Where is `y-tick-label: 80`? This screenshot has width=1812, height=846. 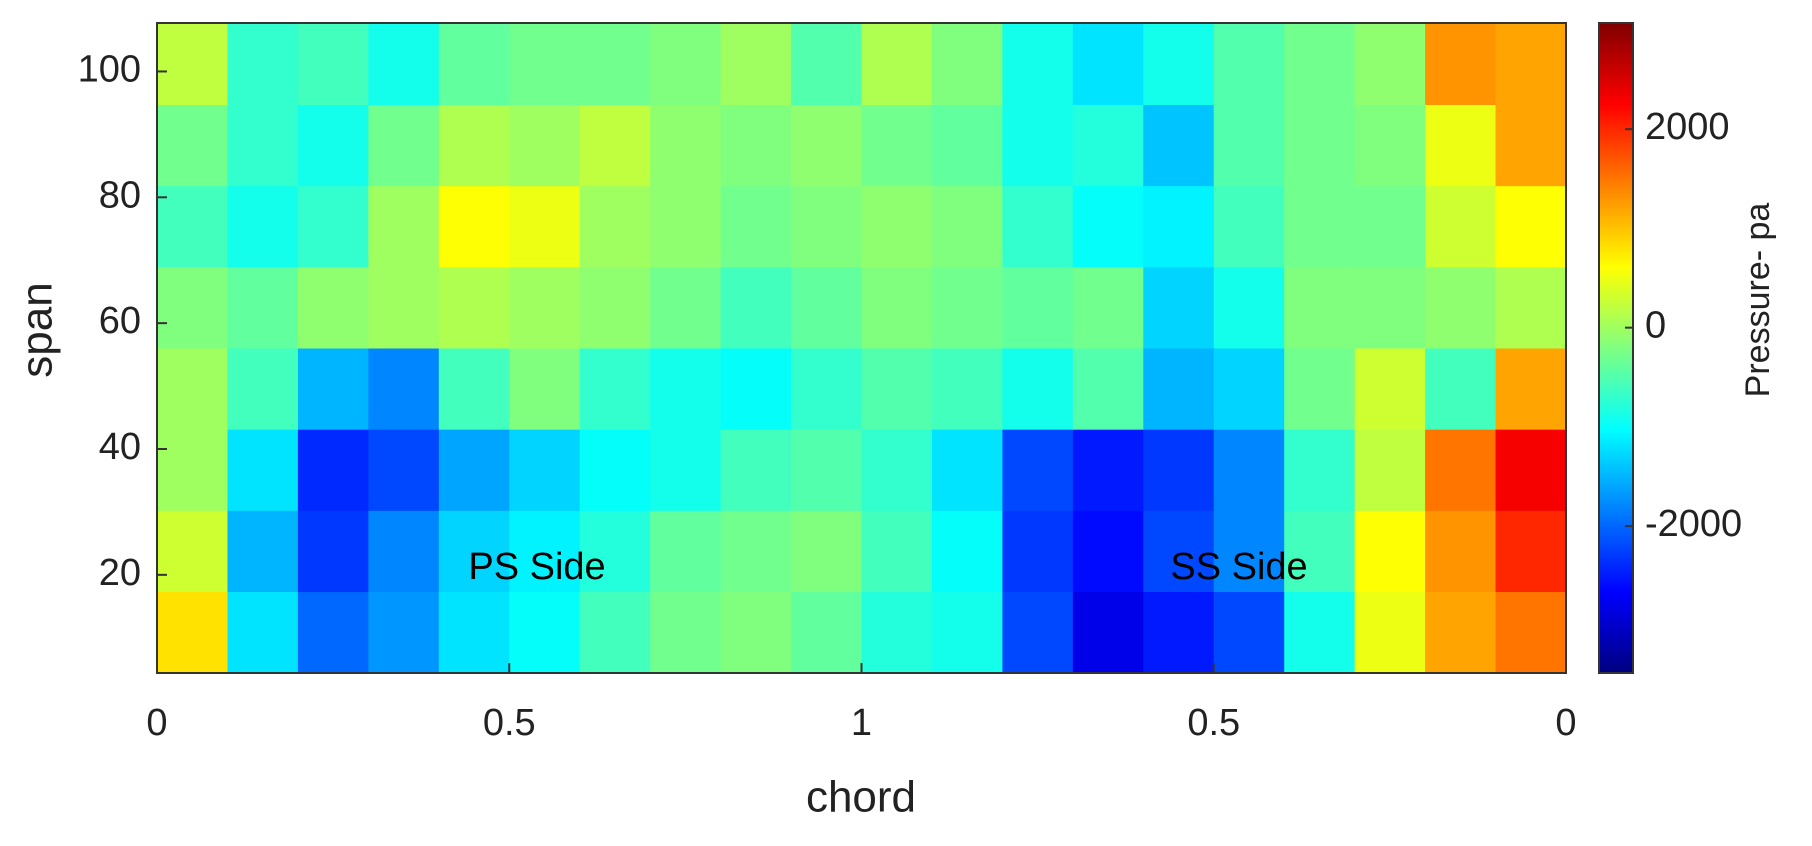
y-tick-label: 80 is located at coordinates (120, 195).